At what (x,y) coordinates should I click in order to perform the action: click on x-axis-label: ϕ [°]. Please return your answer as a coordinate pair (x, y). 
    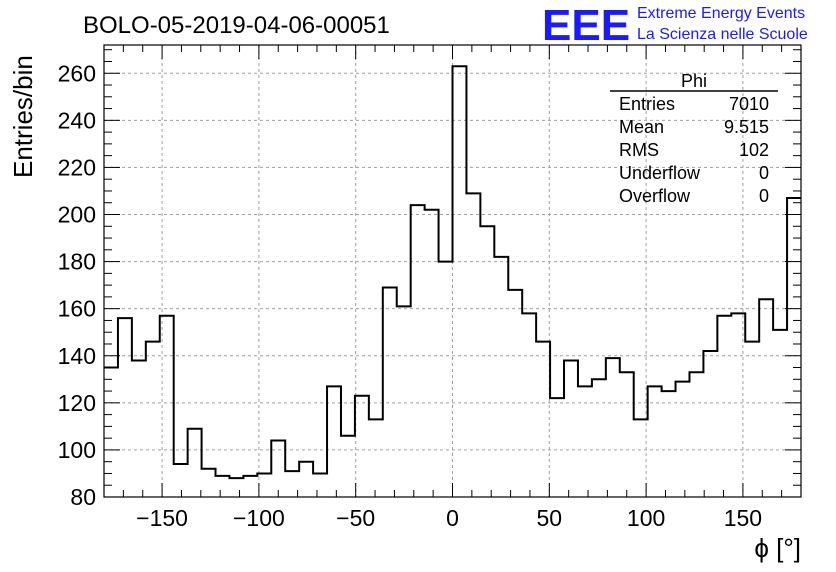
    Looking at the image, I should click on (777, 548).